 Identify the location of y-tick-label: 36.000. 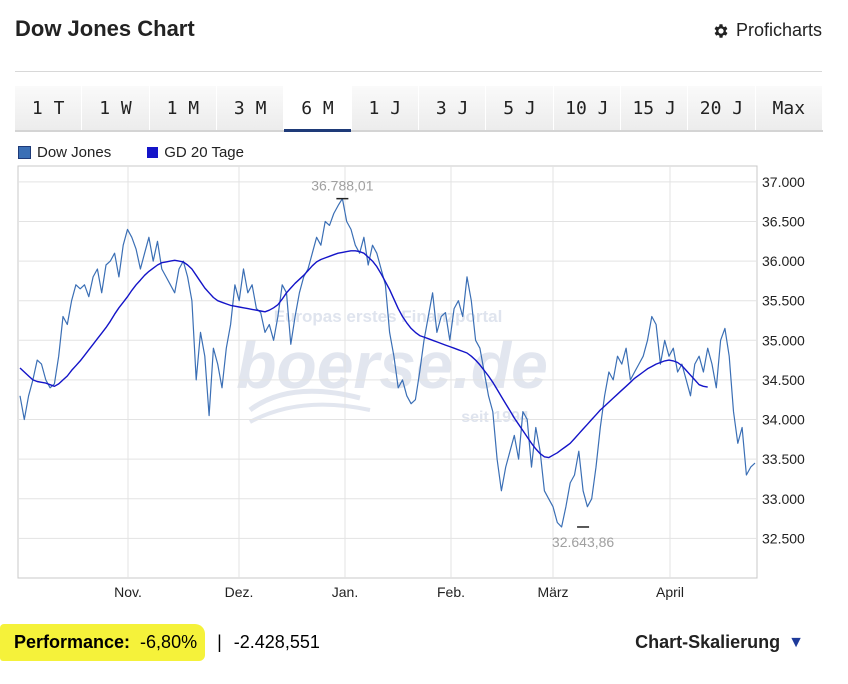
(783, 261).